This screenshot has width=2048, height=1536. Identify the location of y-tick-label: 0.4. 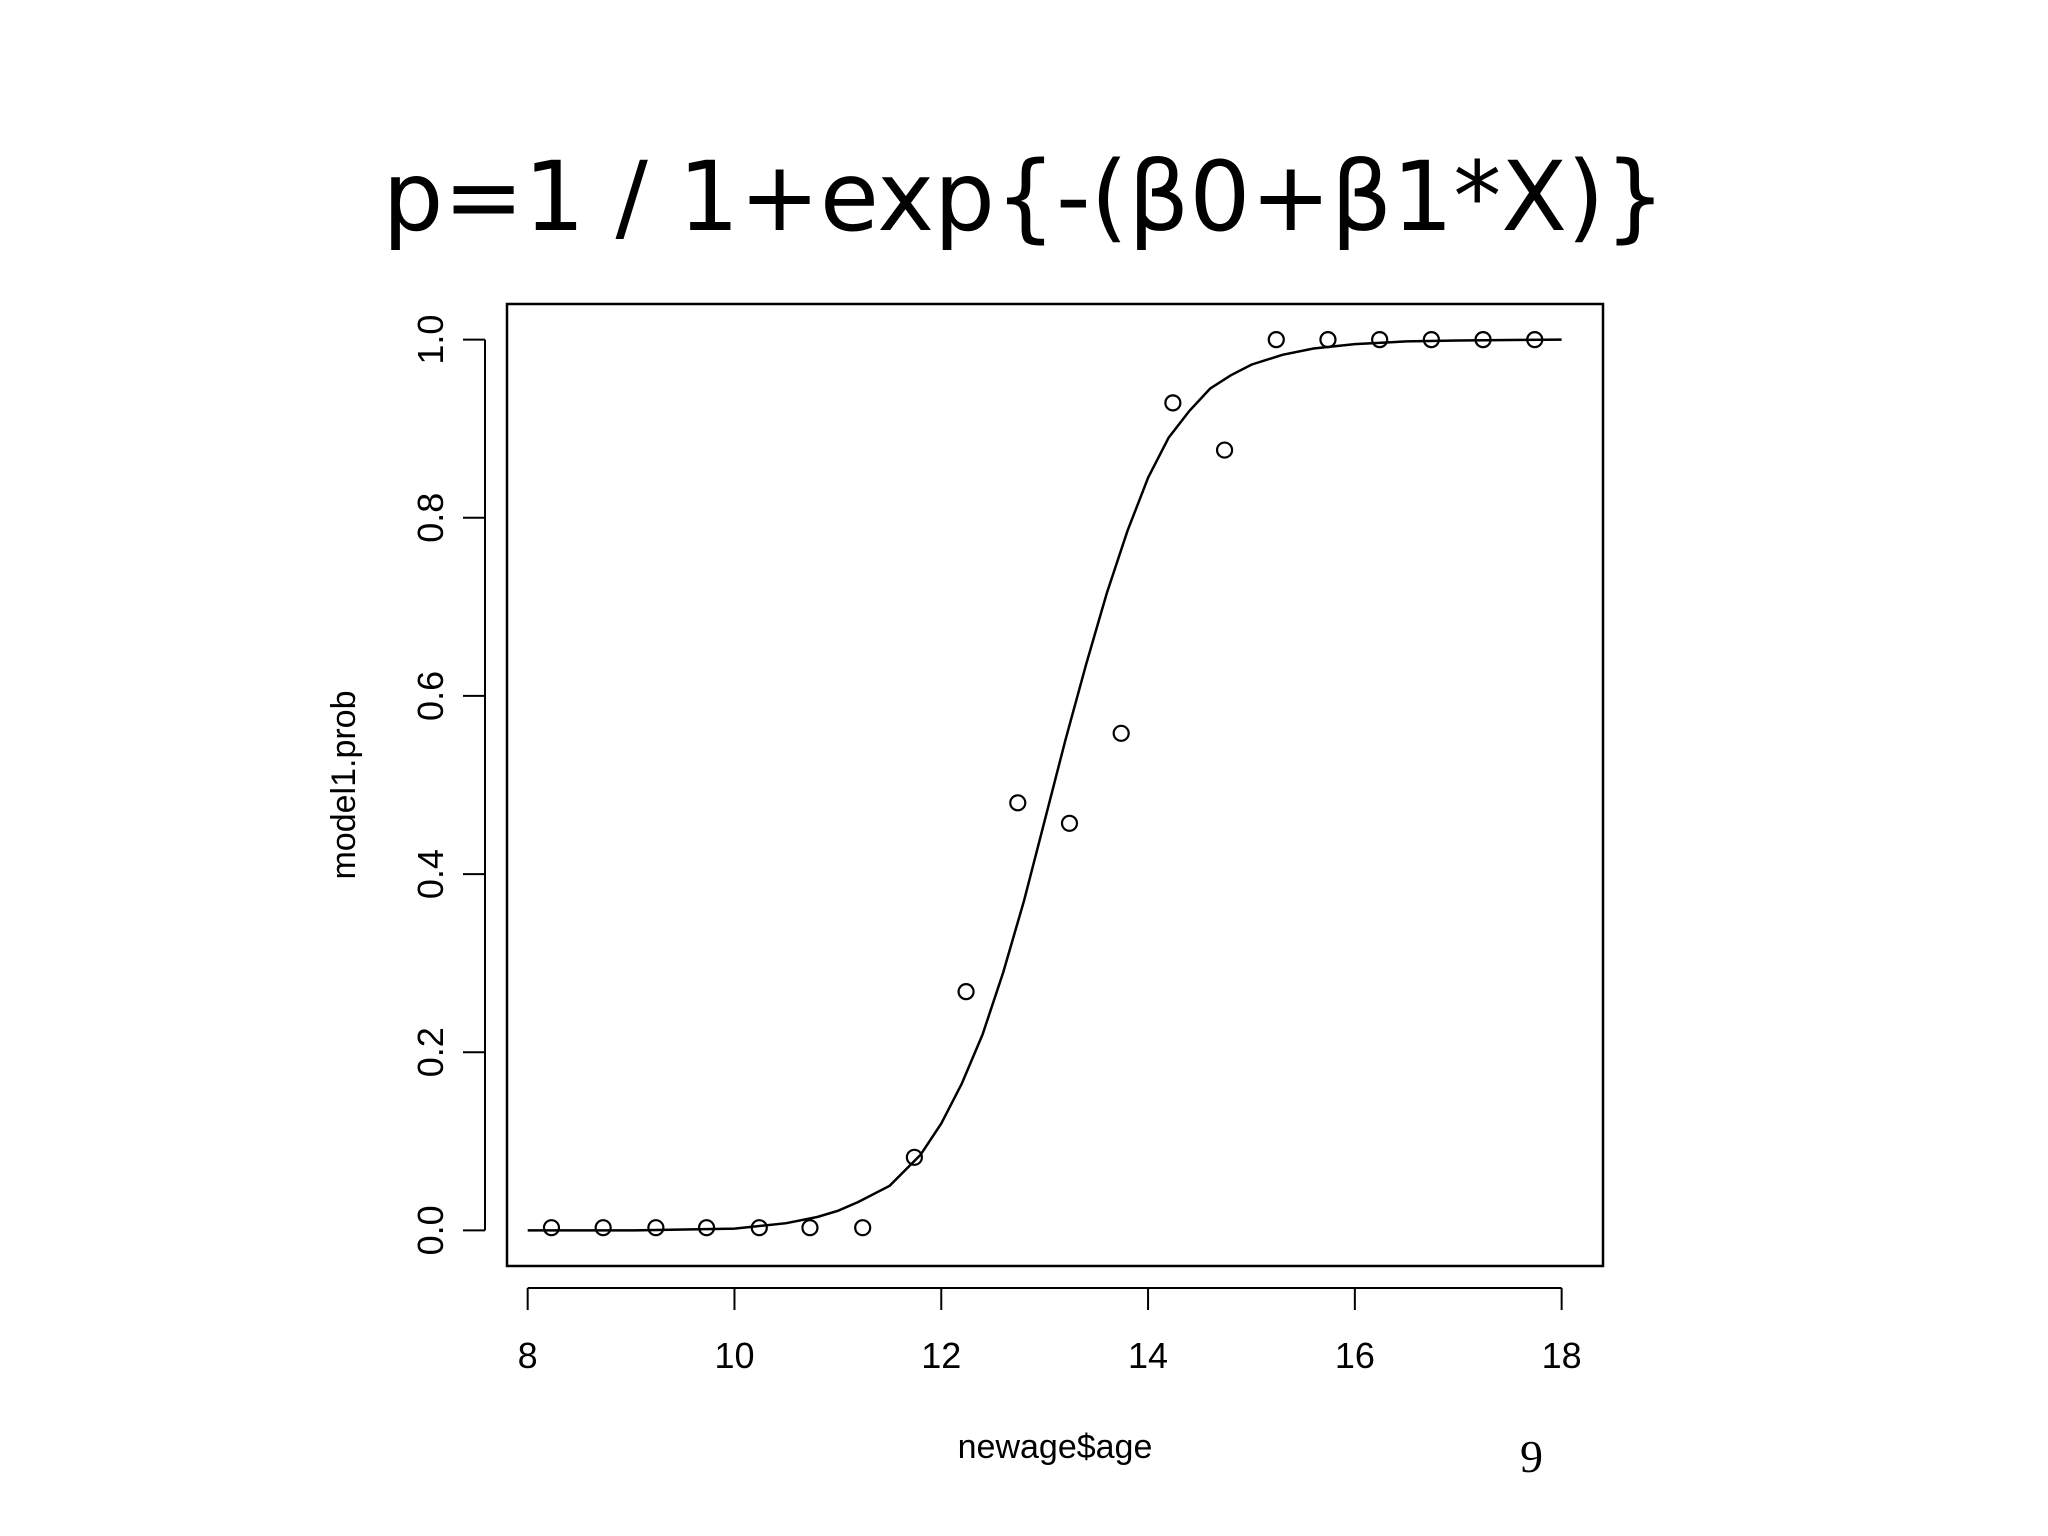
(430, 874).